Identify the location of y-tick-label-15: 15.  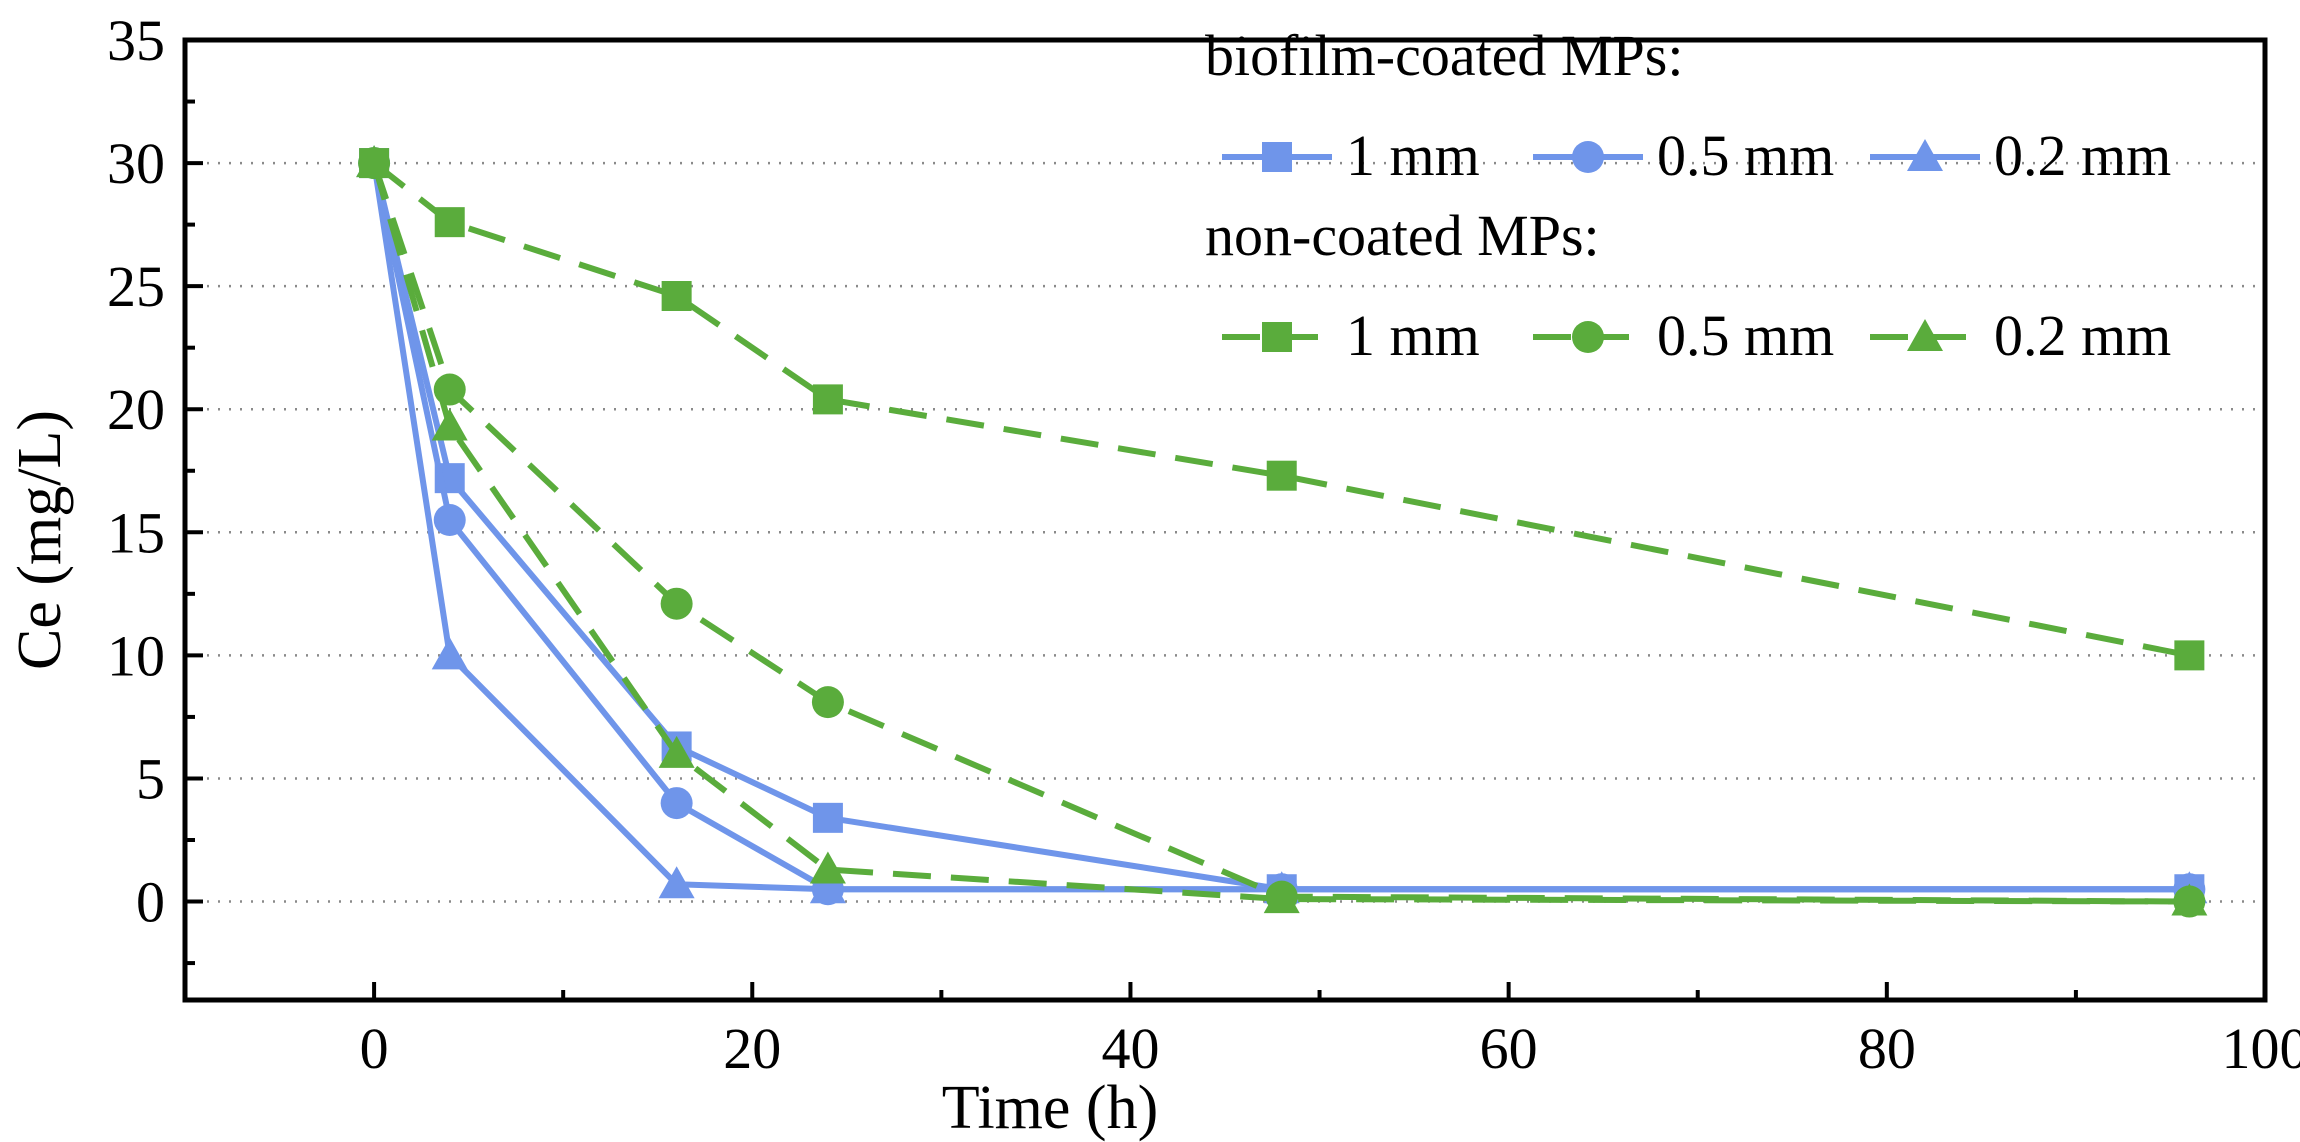
(136, 532).